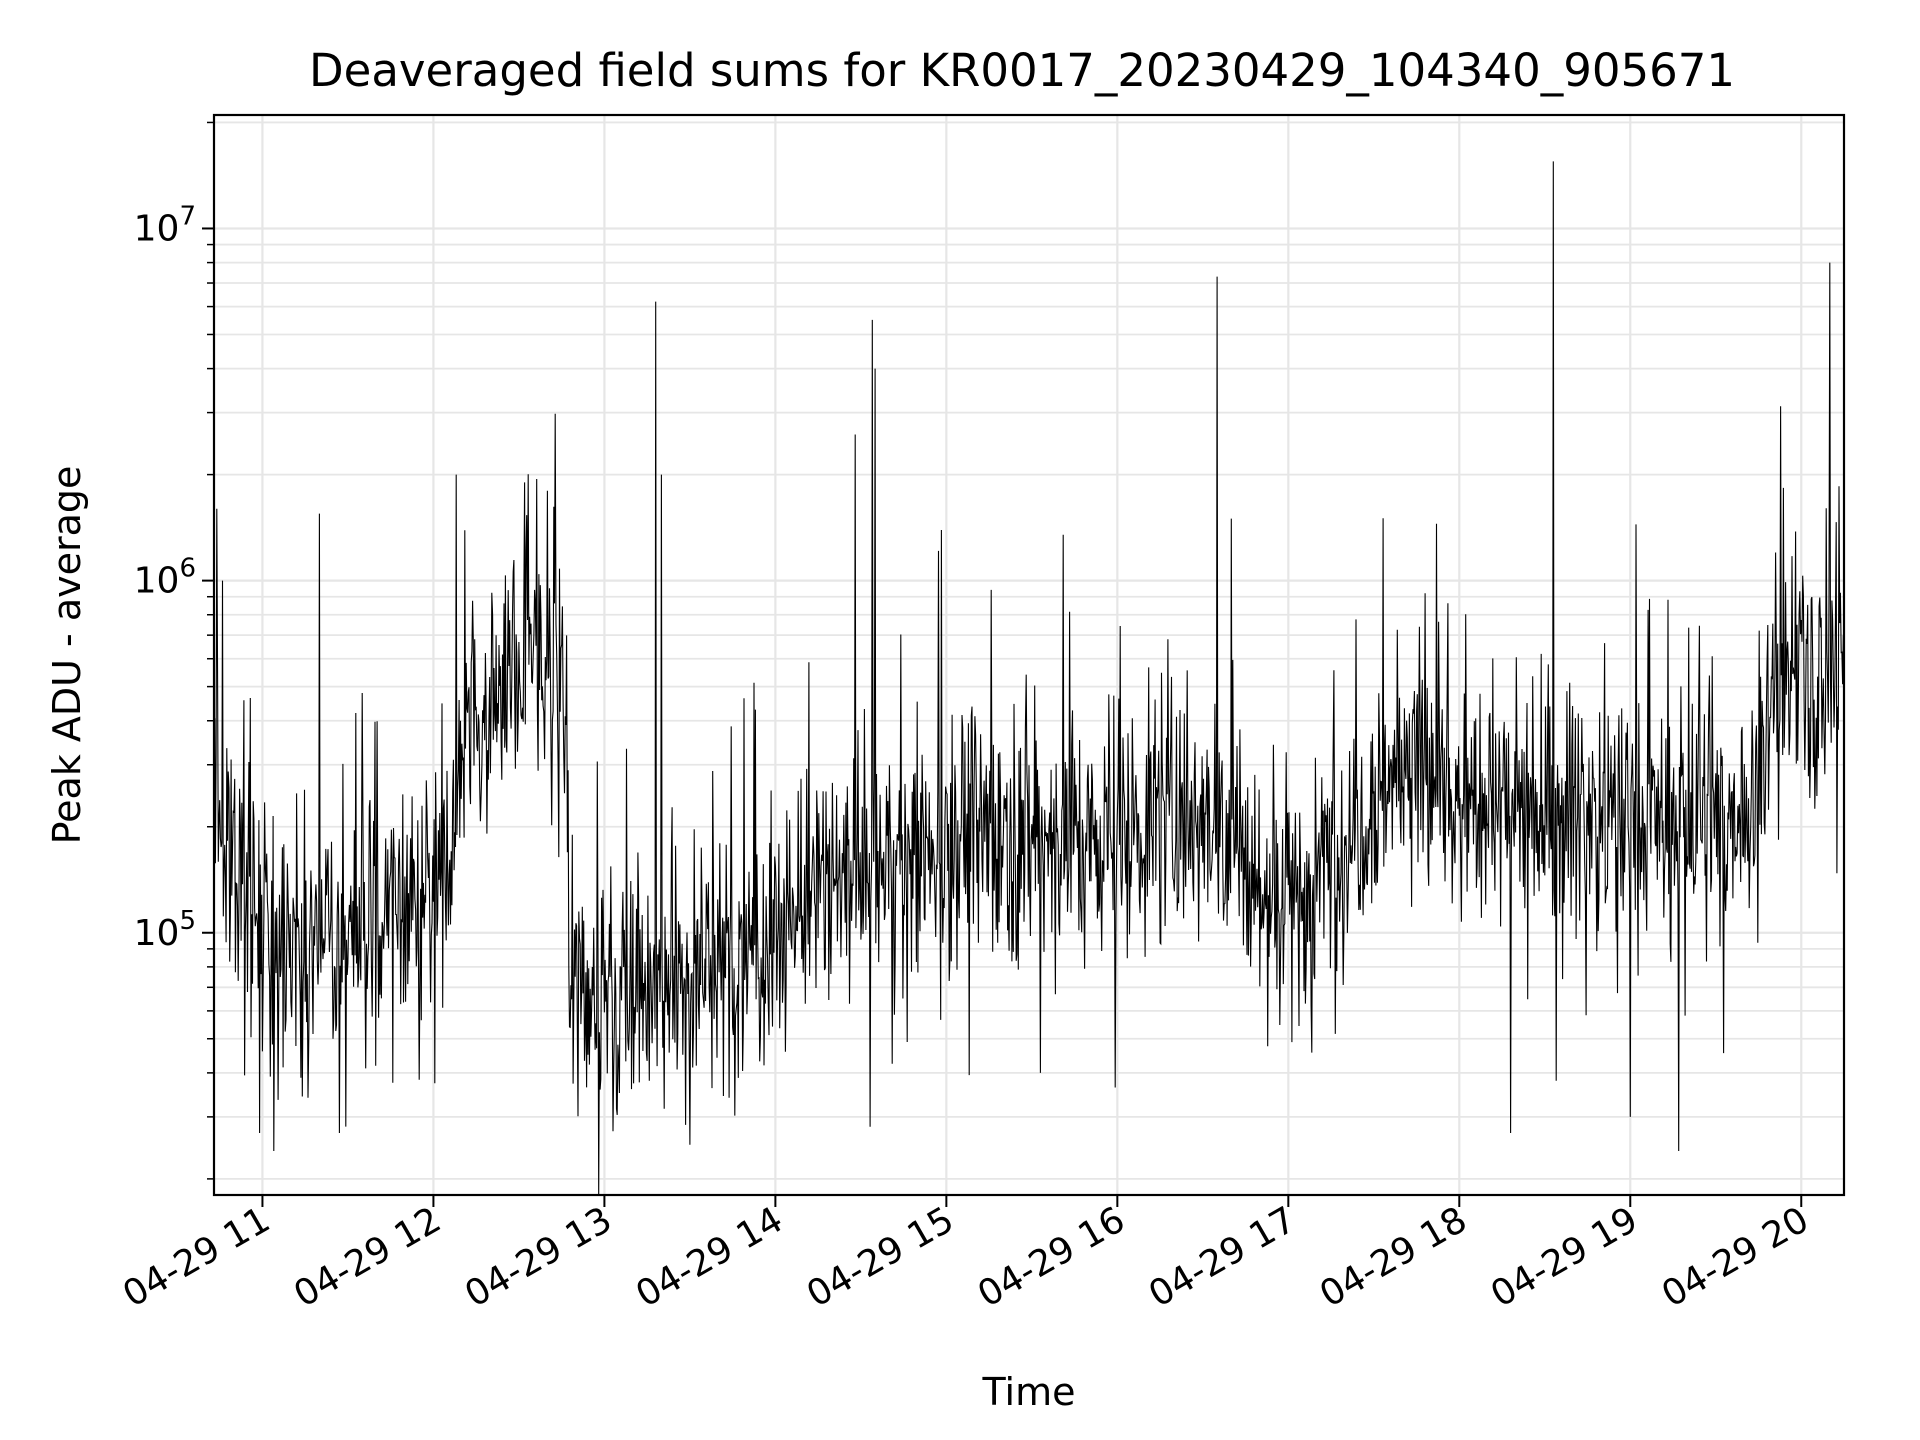 This screenshot has height=1440, width=1920. What do you see at coordinates (709, 1257) in the screenshot?
I see `x-tick-label: 04-29 14` at bounding box center [709, 1257].